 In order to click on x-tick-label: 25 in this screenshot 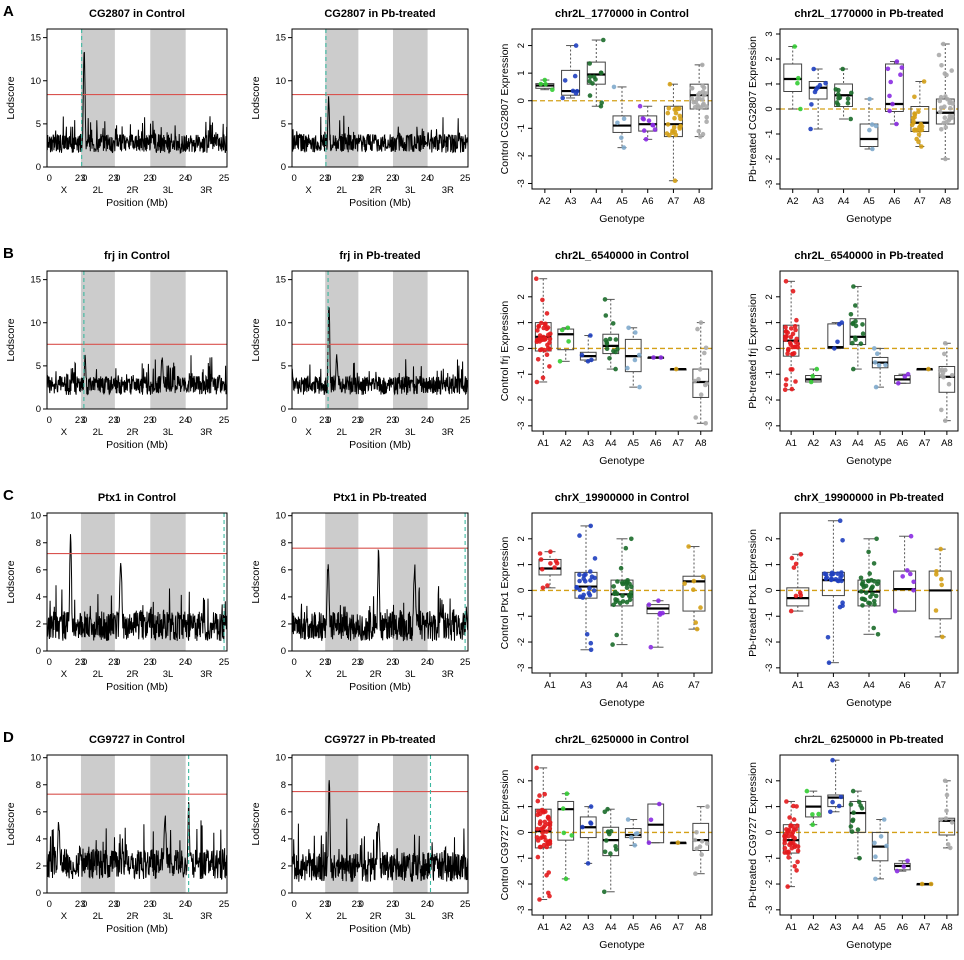, I will do `click(465, 904)`.